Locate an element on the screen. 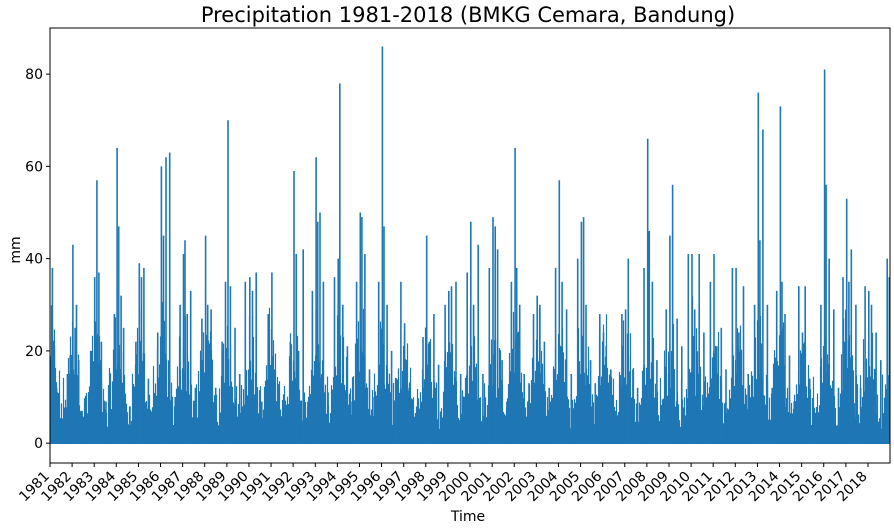  x-axis-label: Time is located at coordinates (467, 517).